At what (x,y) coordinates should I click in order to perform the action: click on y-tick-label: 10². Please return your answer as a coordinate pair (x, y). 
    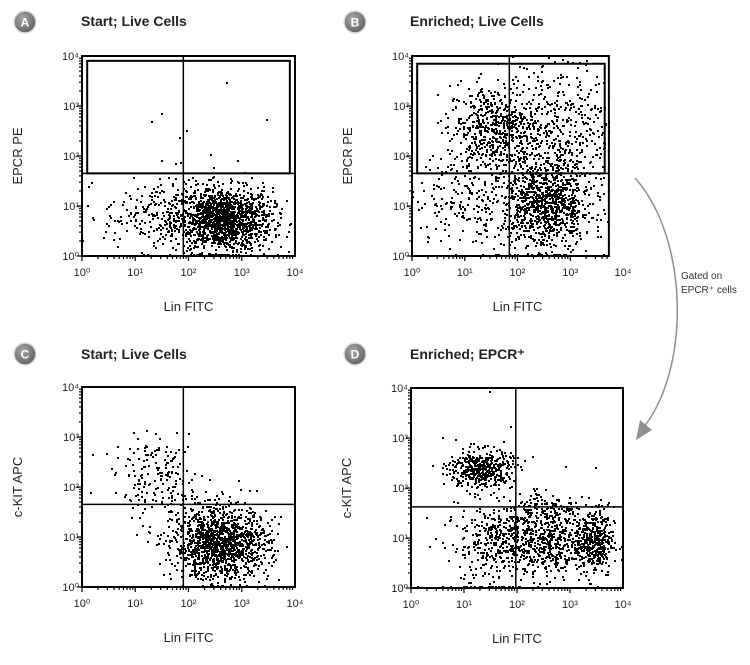
    Looking at the image, I should click on (401, 157).